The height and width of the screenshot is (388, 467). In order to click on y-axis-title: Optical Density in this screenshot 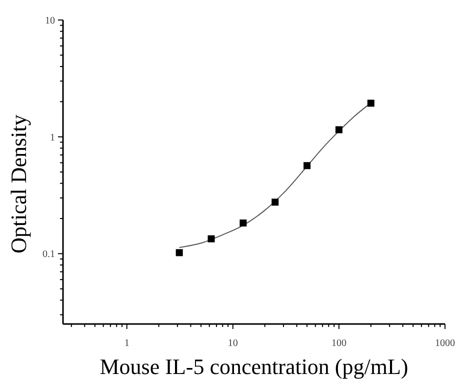, I will do `click(18, 184)`.